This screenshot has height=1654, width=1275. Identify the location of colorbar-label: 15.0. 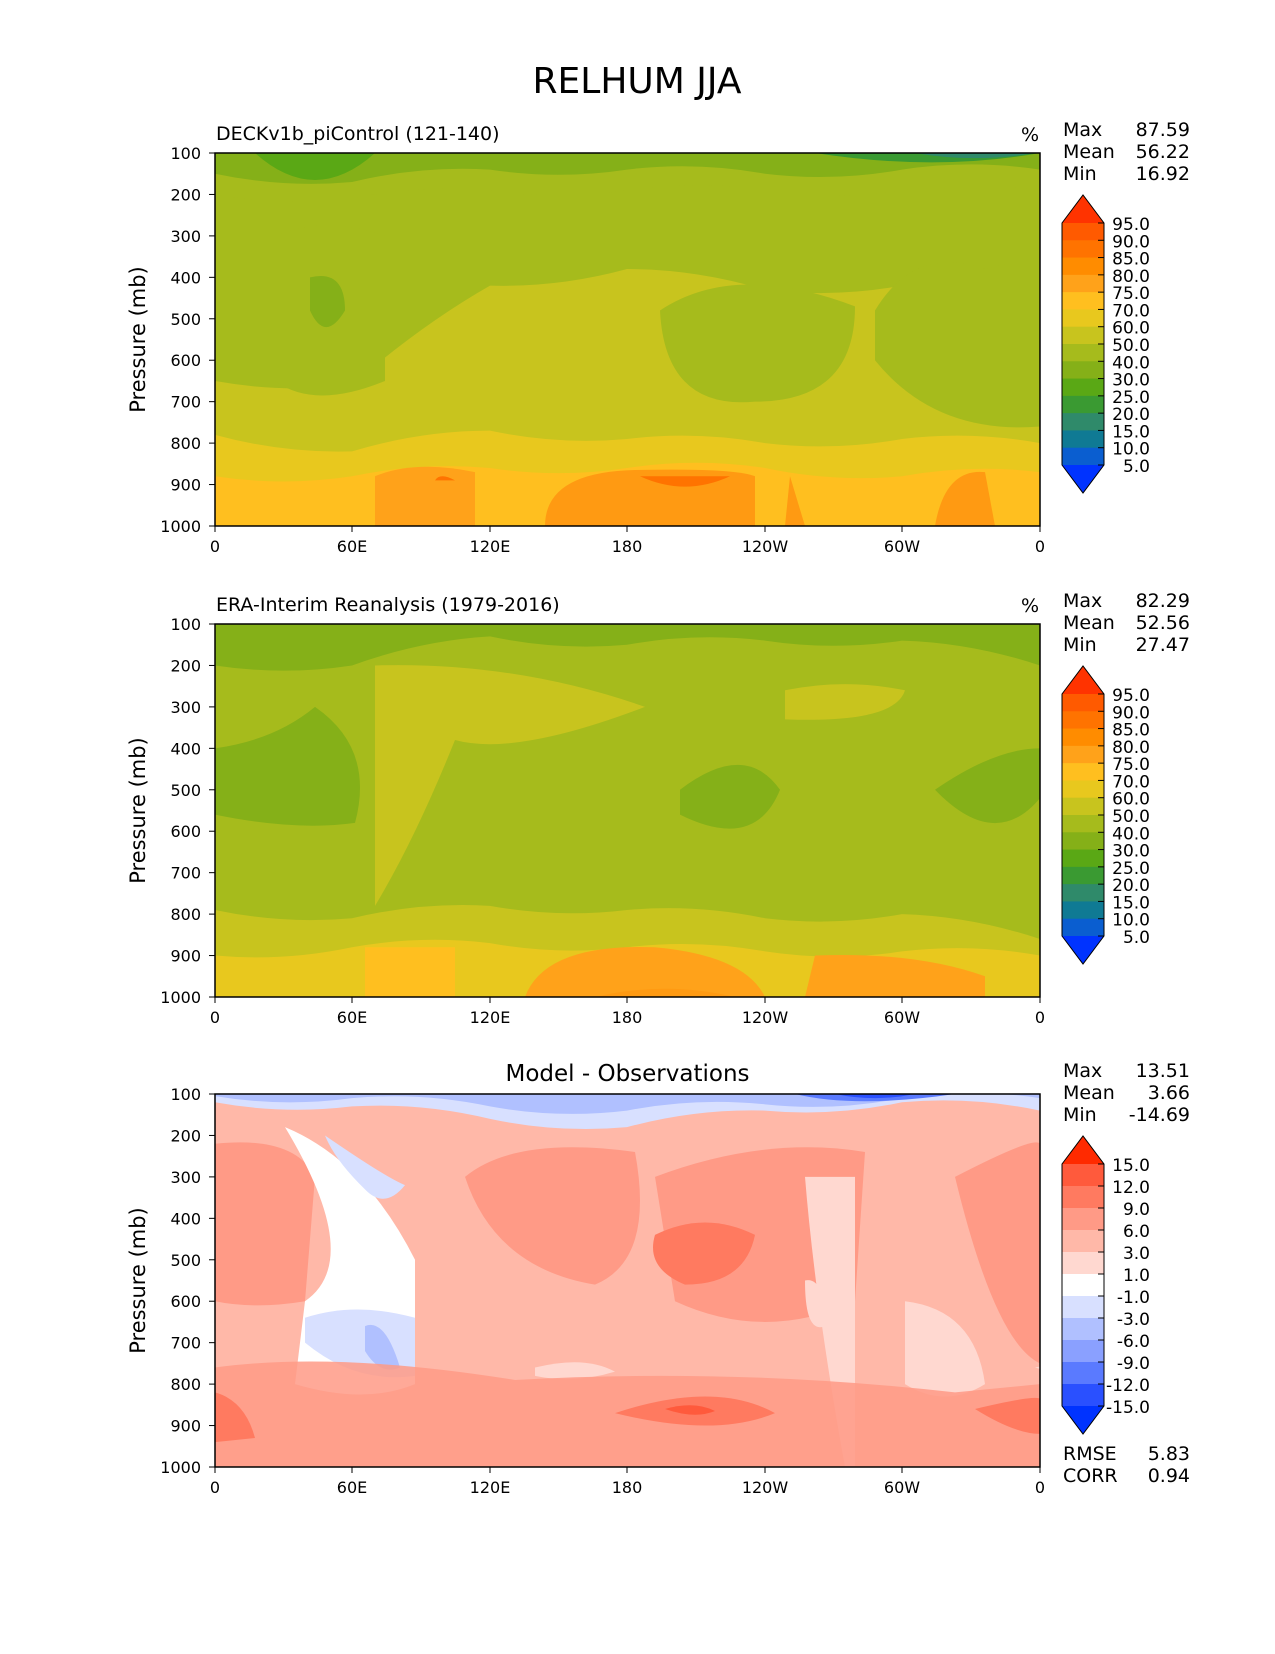
(1131, 1166).